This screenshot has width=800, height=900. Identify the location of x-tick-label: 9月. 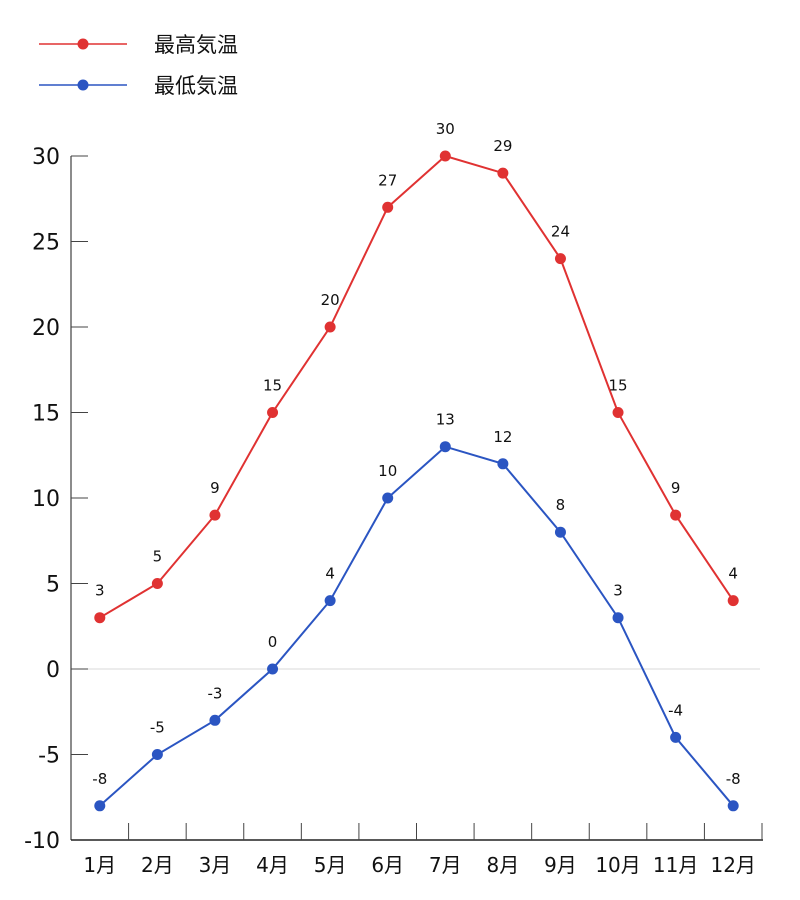
(560, 865).